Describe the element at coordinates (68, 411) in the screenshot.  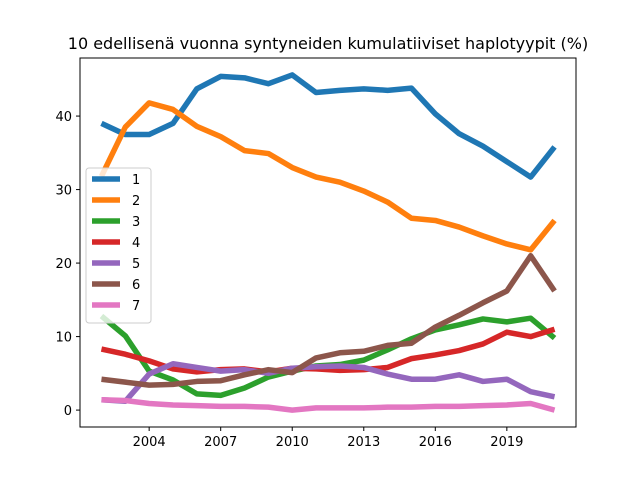
I see `y-tick-label: 0` at that location.